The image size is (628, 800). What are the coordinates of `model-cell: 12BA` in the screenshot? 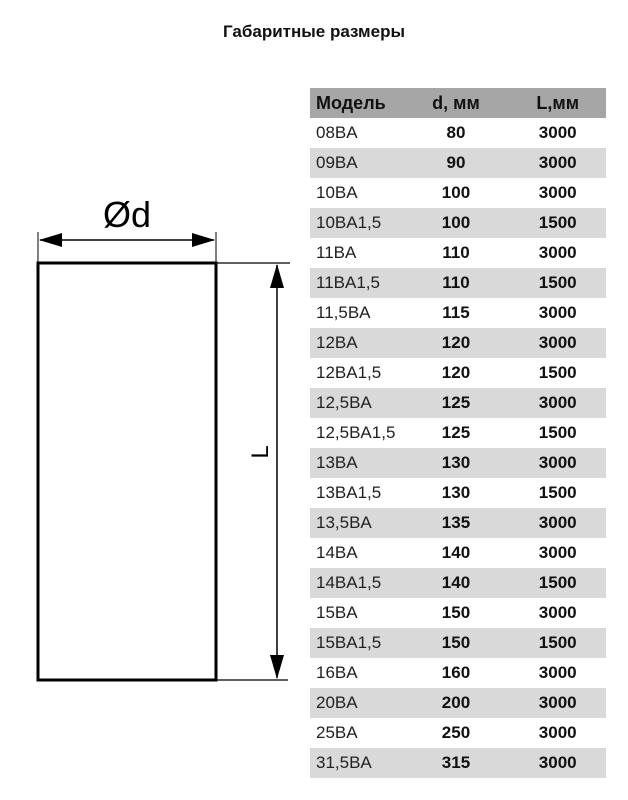 It's located at (337, 342).